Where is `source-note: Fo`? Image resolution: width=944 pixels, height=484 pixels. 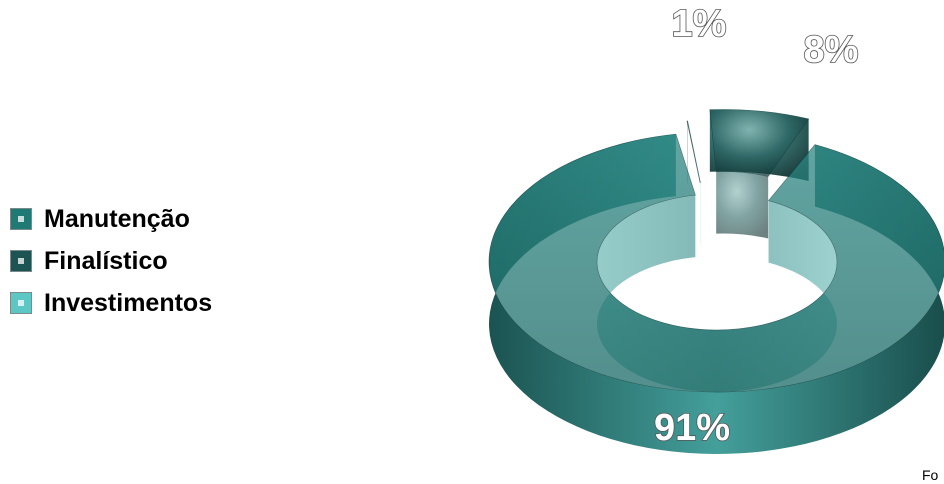
source-note: Fo is located at coordinates (930, 475).